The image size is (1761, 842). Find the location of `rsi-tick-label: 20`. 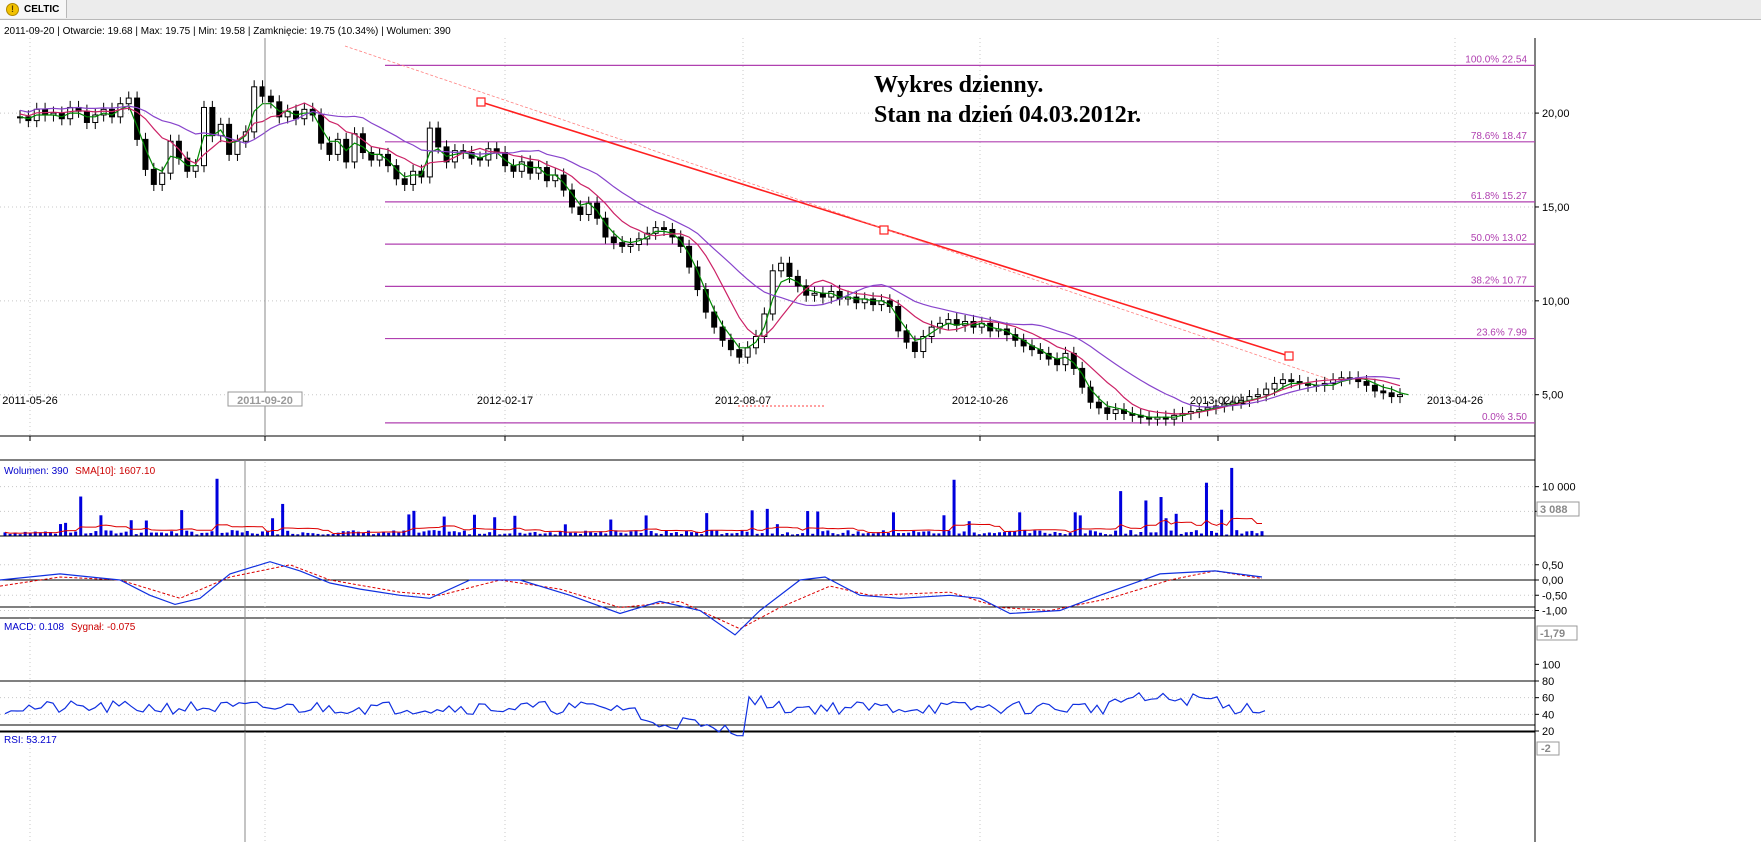

rsi-tick-label: 20 is located at coordinates (1548, 732).